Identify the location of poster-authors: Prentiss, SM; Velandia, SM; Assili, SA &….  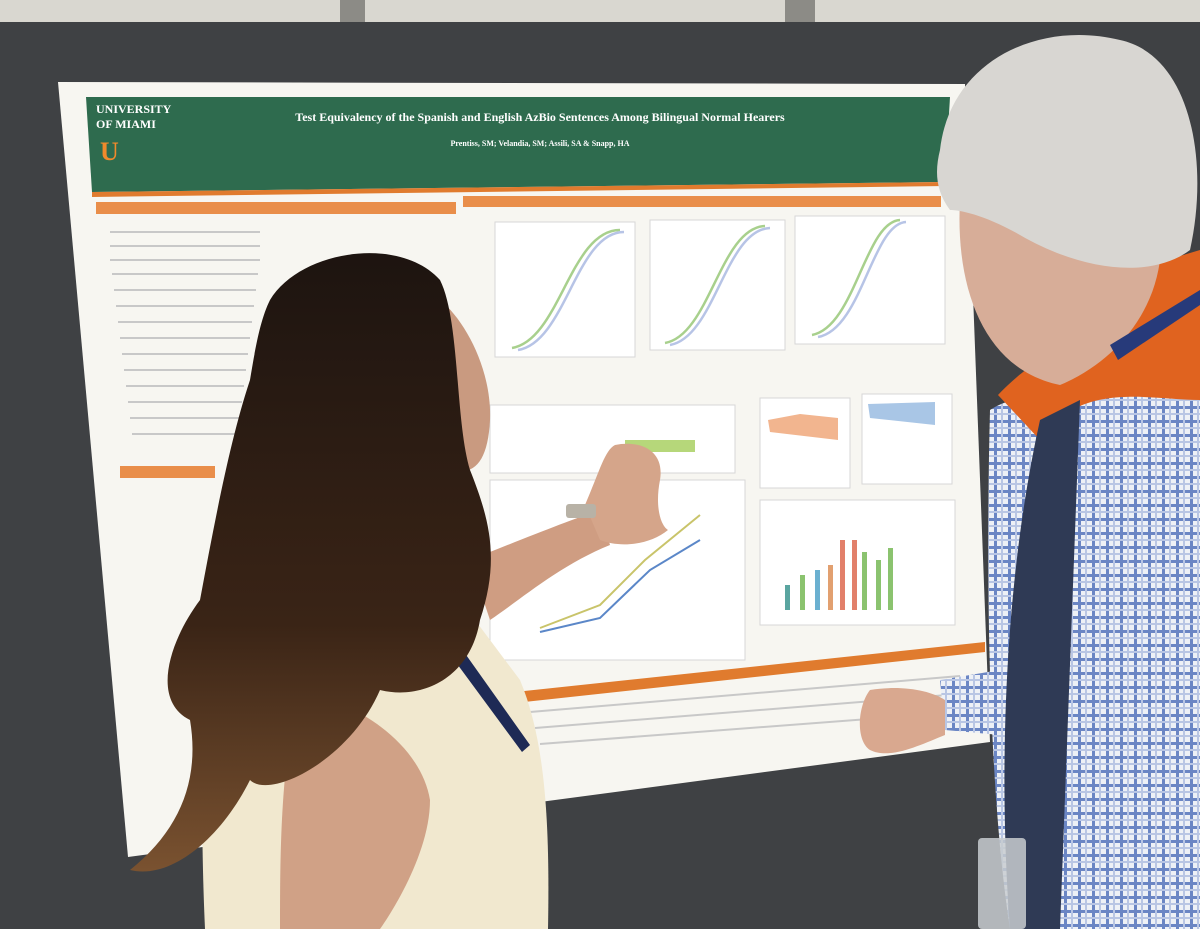
(539, 143).